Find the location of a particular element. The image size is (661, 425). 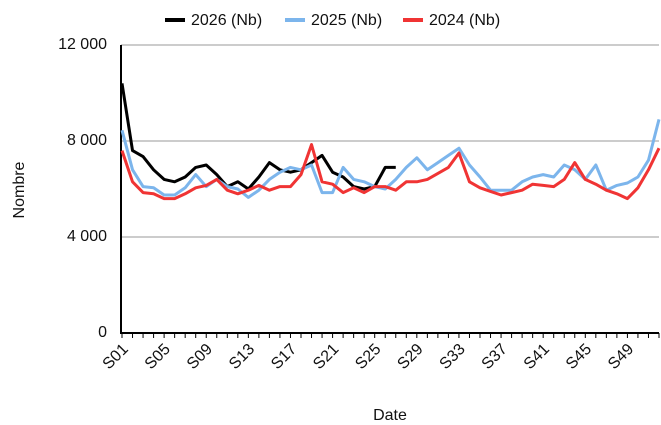

x-tick-label: S29 is located at coordinates (410, 357).